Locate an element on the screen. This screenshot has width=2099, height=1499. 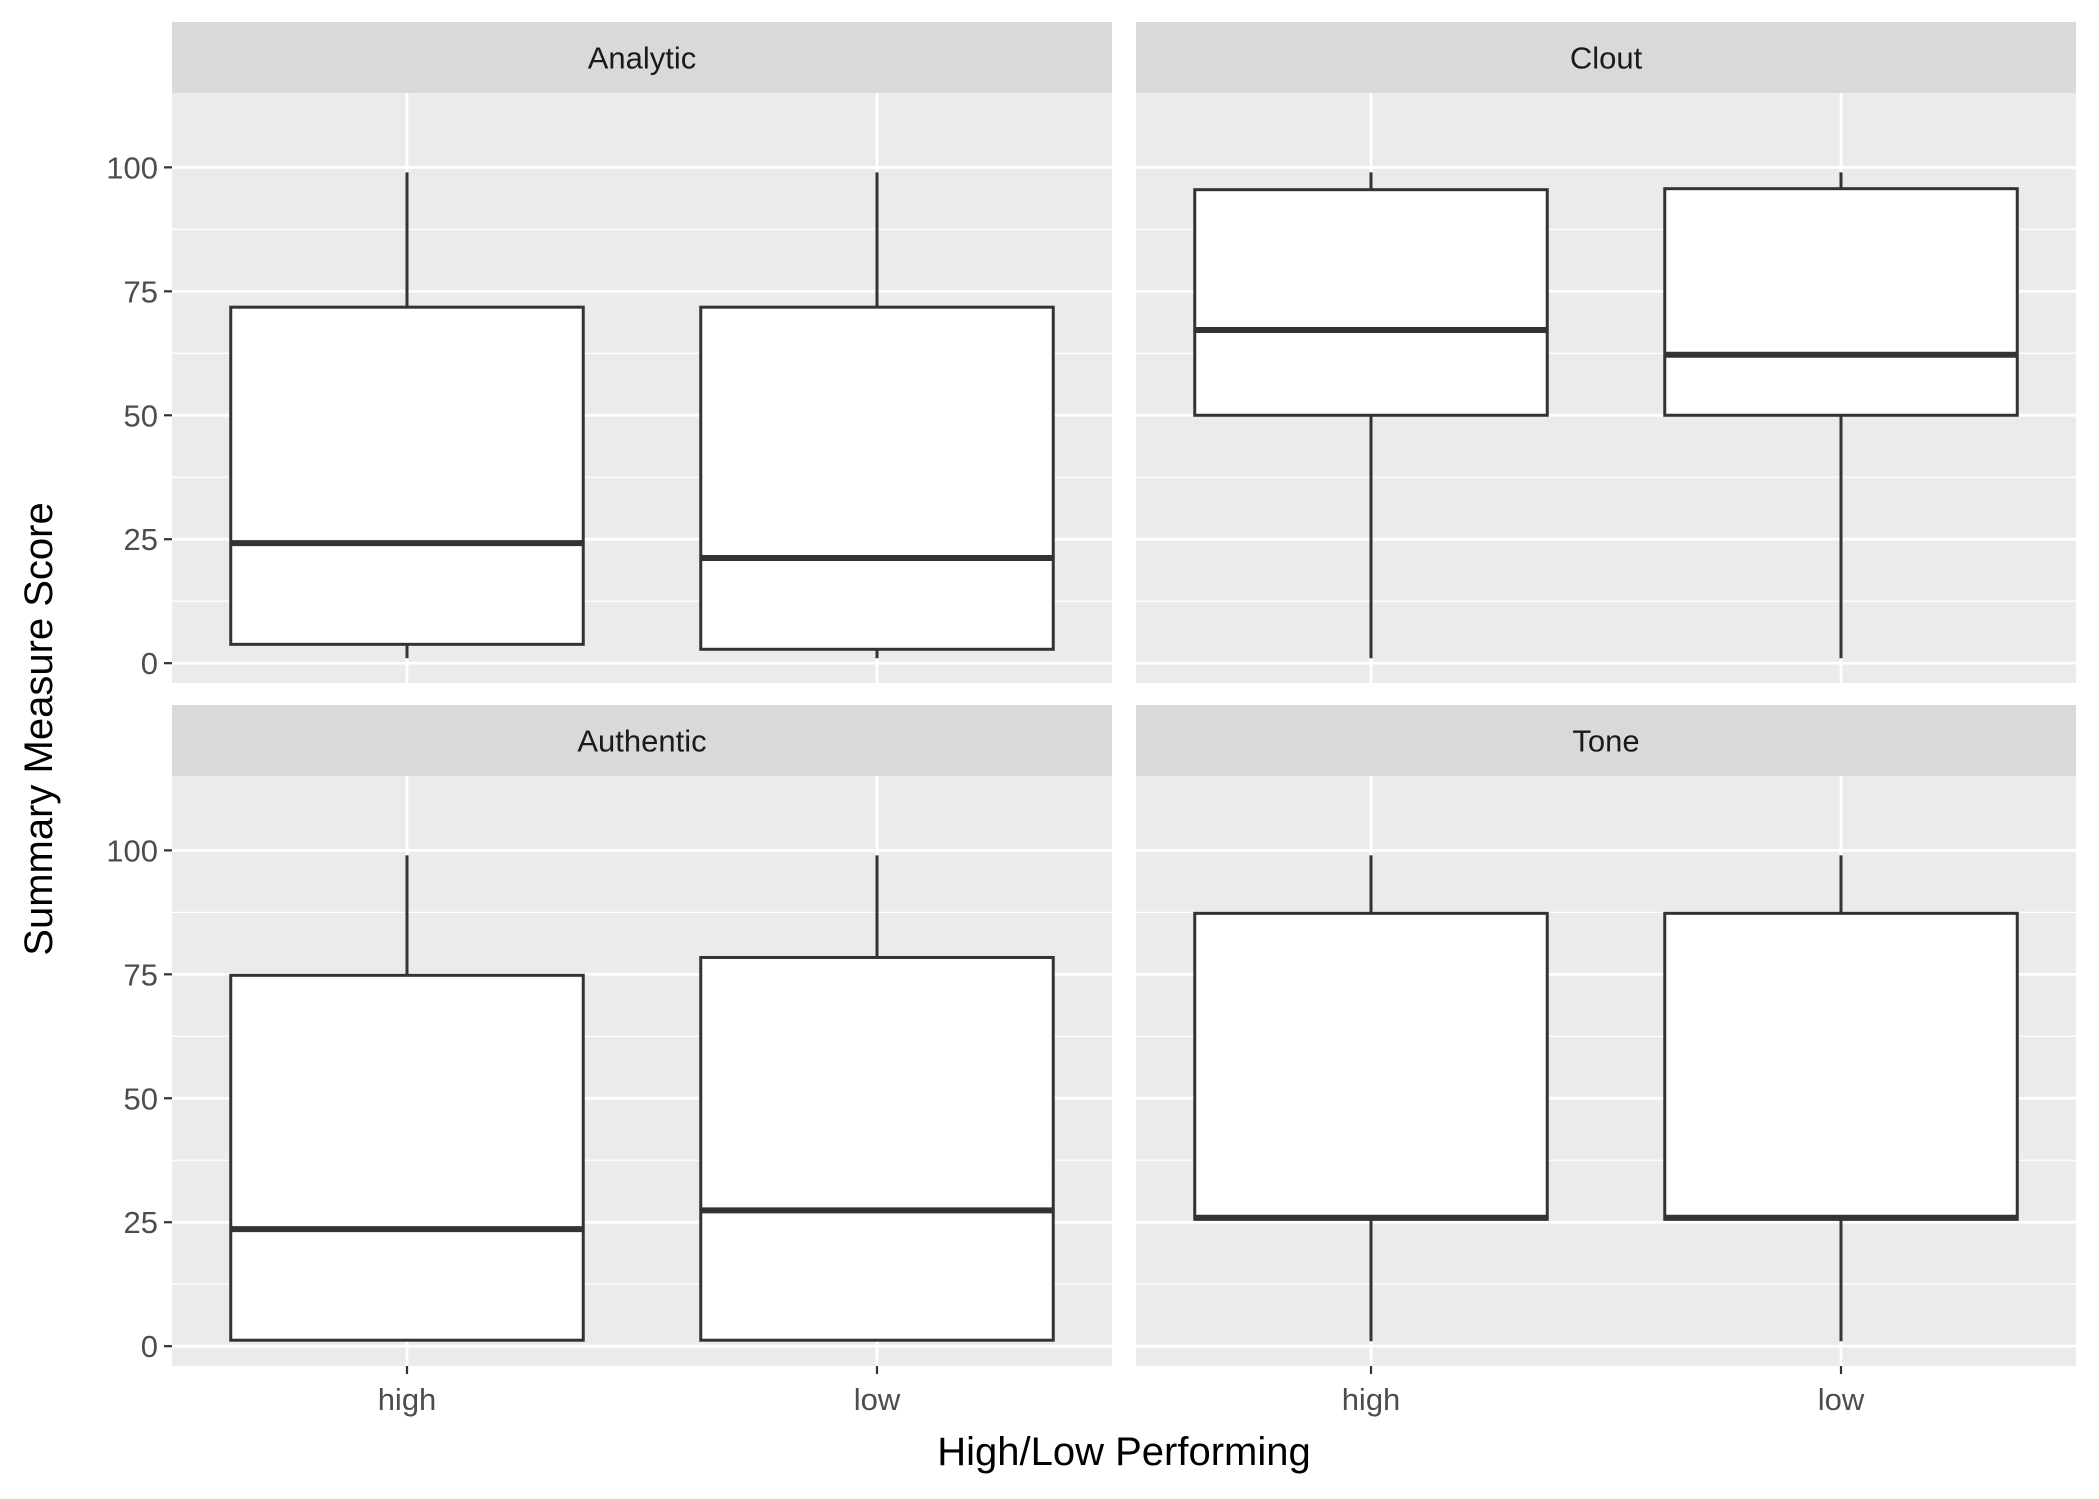
box-authentic-high is located at coordinates (407, 1157).